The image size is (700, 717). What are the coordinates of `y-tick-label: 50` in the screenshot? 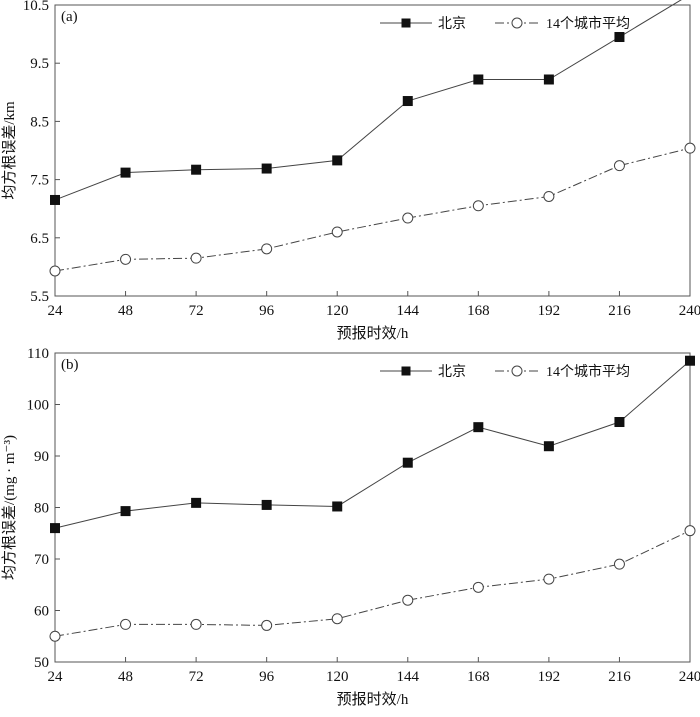 It's located at (41, 663).